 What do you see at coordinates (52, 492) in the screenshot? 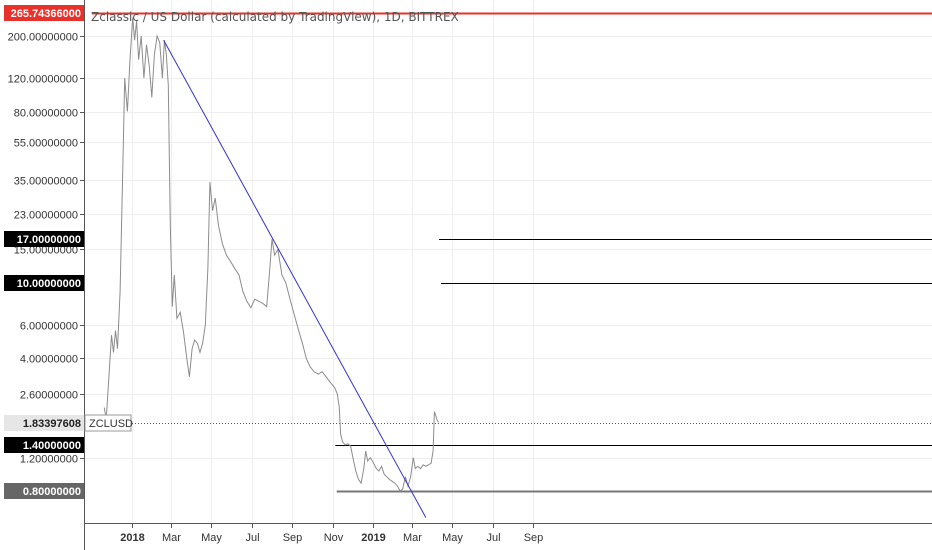
I see `price-tag-text: 0.80000000` at bounding box center [52, 492].